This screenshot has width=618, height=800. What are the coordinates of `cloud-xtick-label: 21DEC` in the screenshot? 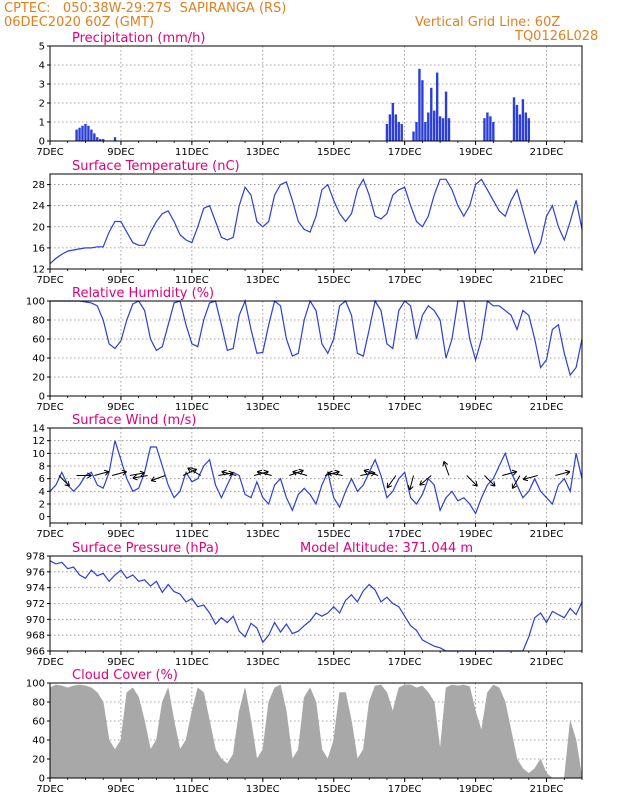 It's located at (547, 789).